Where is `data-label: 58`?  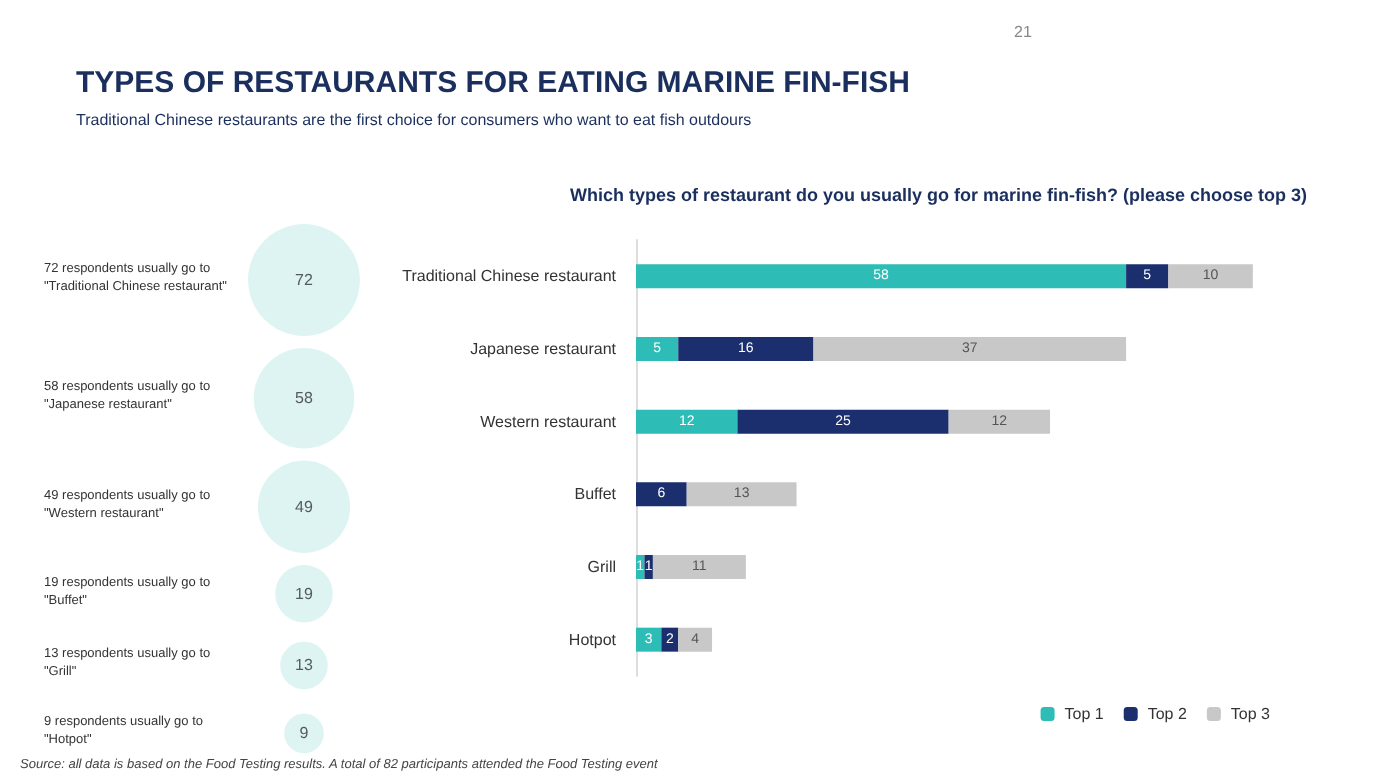
data-label: 58 is located at coordinates (304, 398).